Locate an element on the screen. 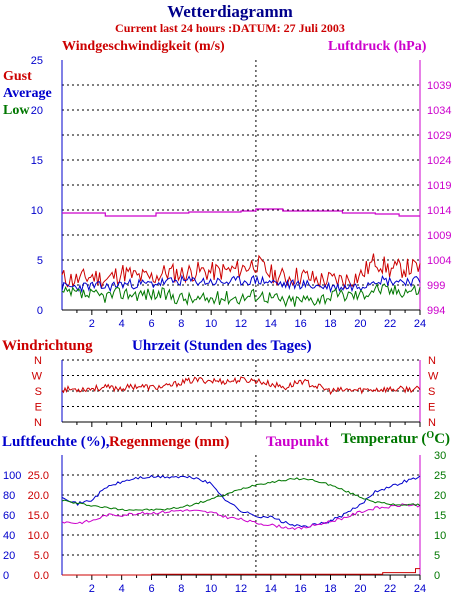 The image size is (461, 599). wind-y-tick-label: 15 is located at coordinates (37, 161).